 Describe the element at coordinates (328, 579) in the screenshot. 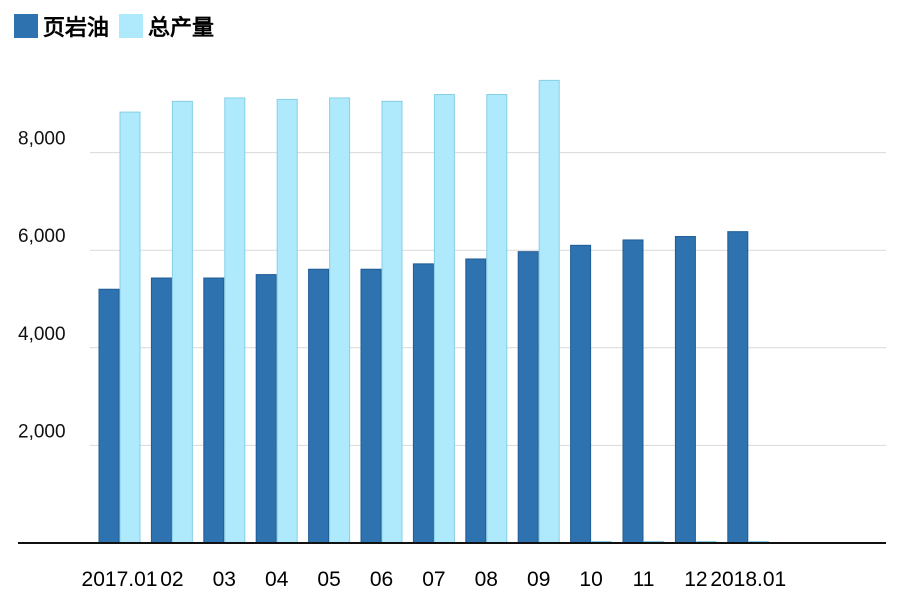

I see `x-tick-label: 05` at that location.